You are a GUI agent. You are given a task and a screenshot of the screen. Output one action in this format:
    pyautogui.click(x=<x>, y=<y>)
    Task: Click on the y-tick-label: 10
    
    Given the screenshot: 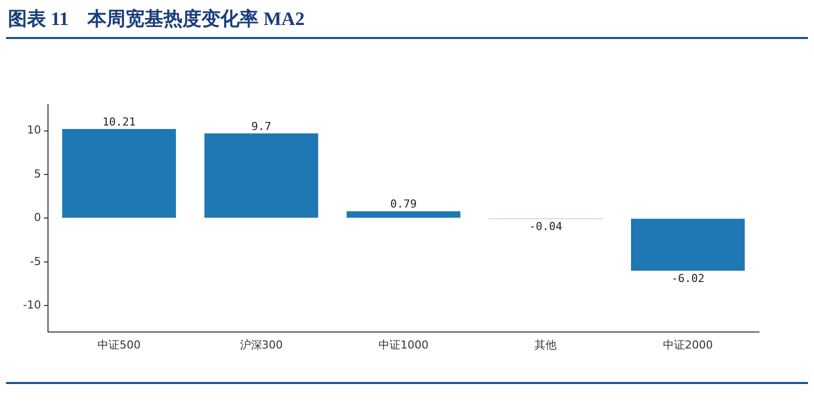 What is the action you would take?
    pyautogui.click(x=33, y=130)
    